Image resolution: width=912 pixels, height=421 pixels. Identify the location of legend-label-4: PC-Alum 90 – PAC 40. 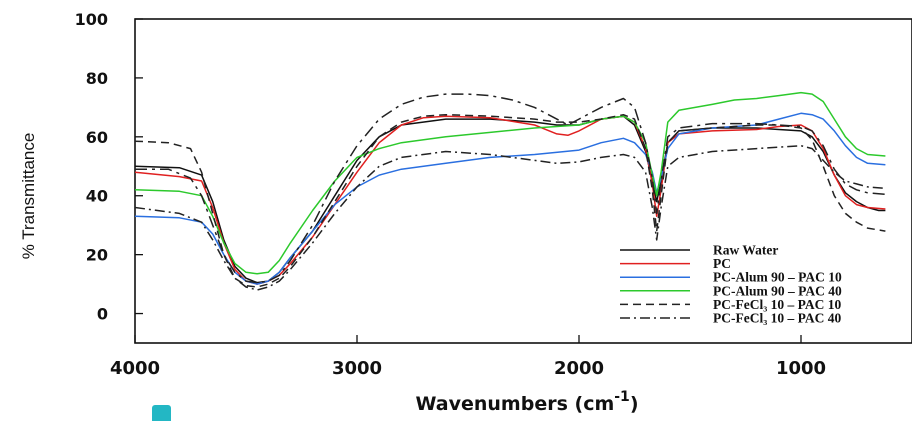
(777, 290).